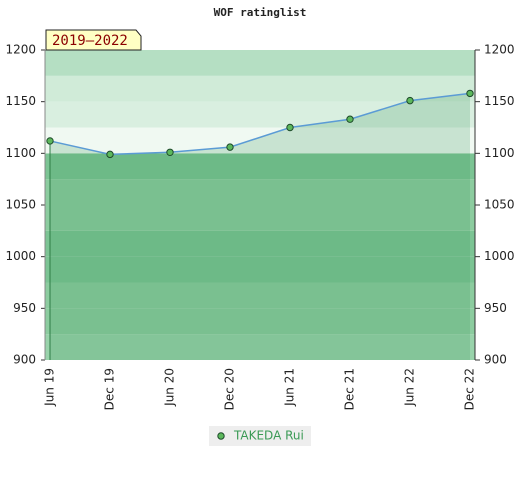 The height and width of the screenshot is (484, 520). What do you see at coordinates (268, 436) in the screenshot?
I see `legend-label: TAKEDA Rui` at bounding box center [268, 436].